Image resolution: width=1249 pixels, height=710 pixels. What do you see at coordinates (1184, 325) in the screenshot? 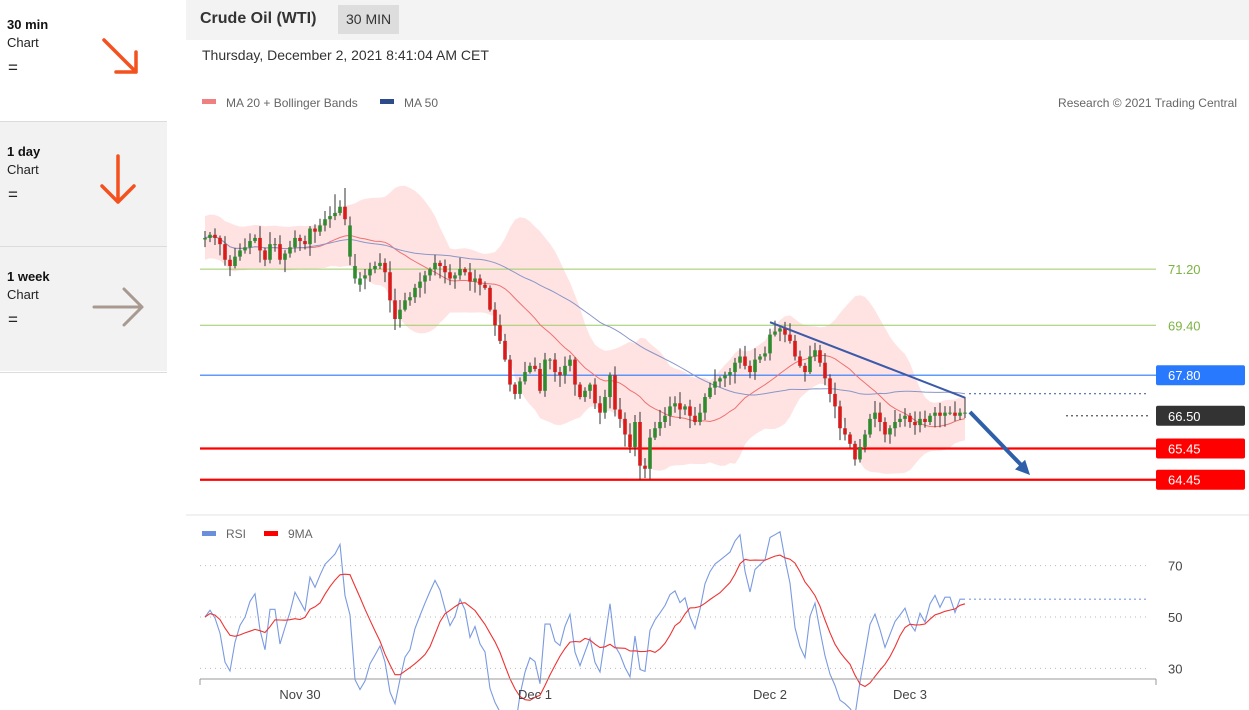
I see `level-label: 69.40` at bounding box center [1184, 325].